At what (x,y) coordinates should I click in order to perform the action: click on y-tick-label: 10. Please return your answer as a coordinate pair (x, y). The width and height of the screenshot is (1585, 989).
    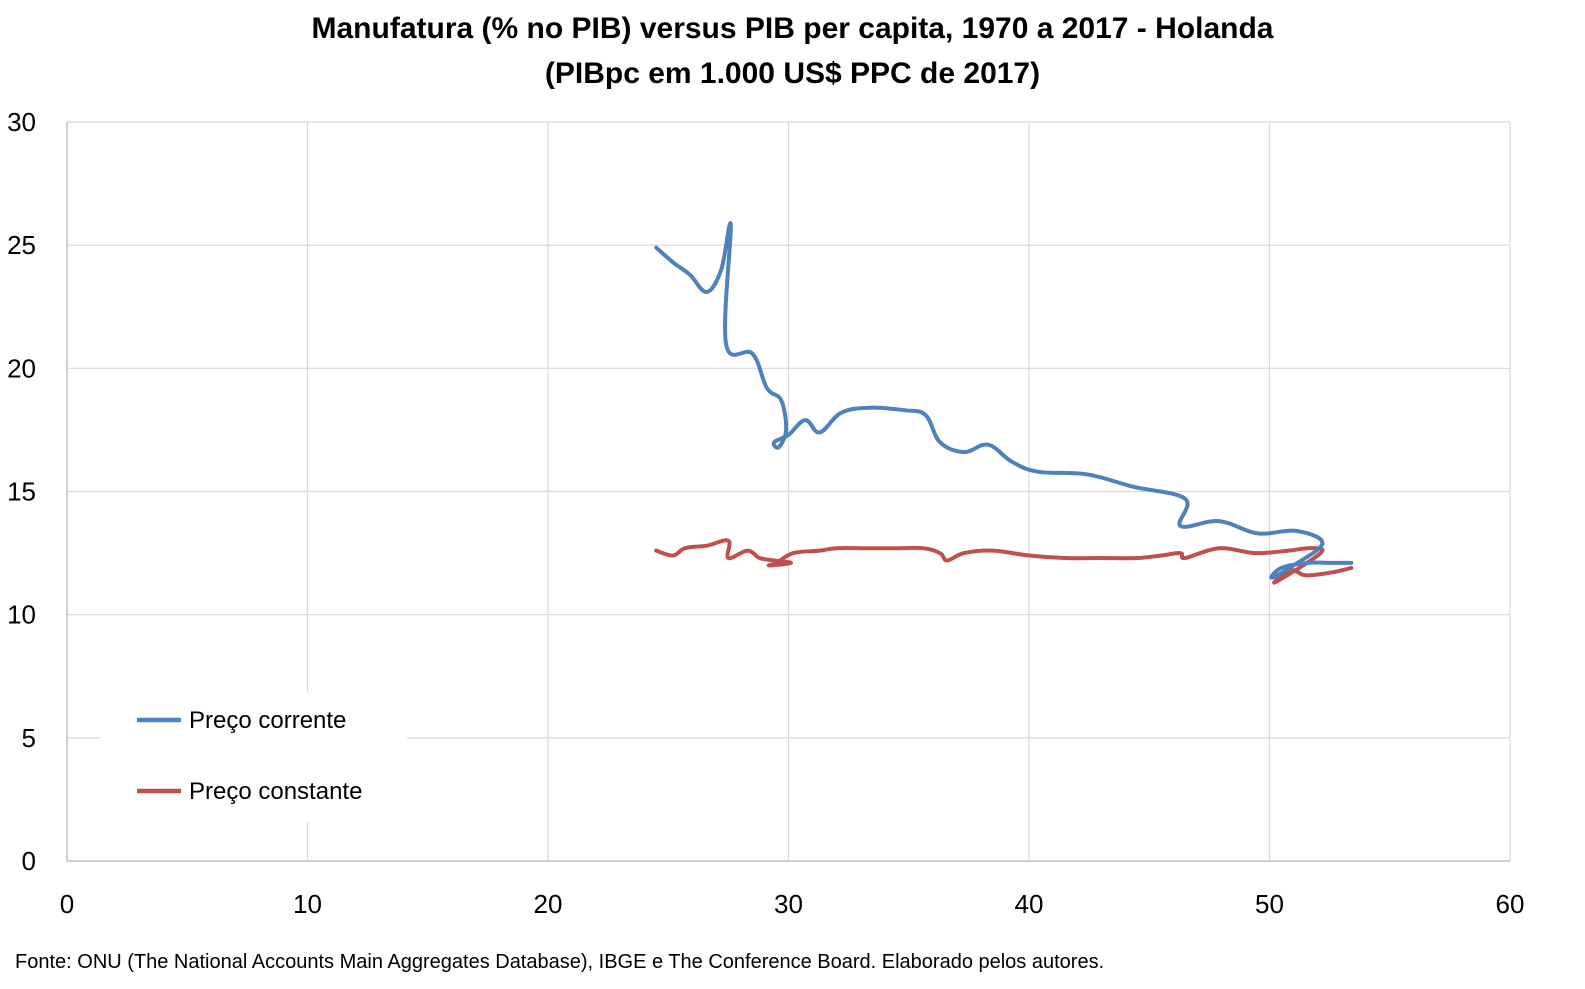
    Looking at the image, I should click on (21, 615).